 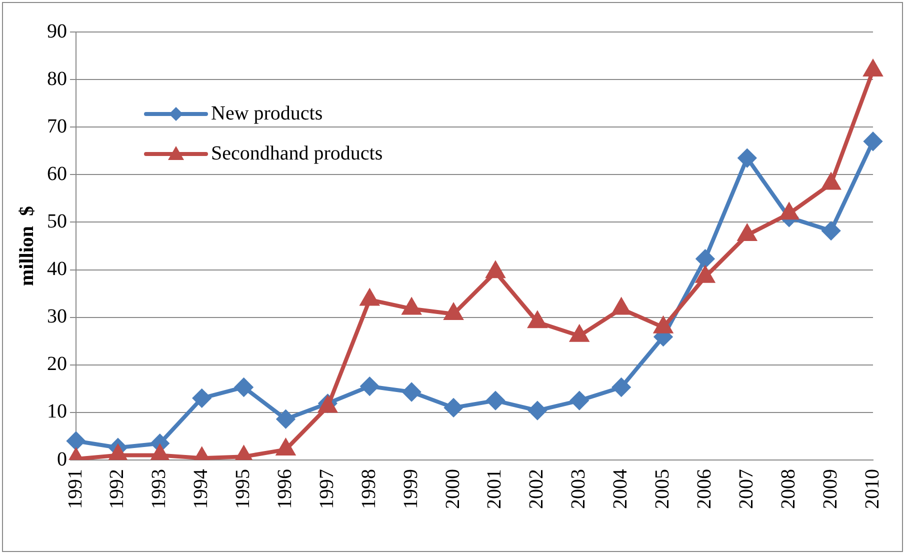 What do you see at coordinates (537, 489) in the screenshot?
I see `x-tick-label: 2002` at bounding box center [537, 489].